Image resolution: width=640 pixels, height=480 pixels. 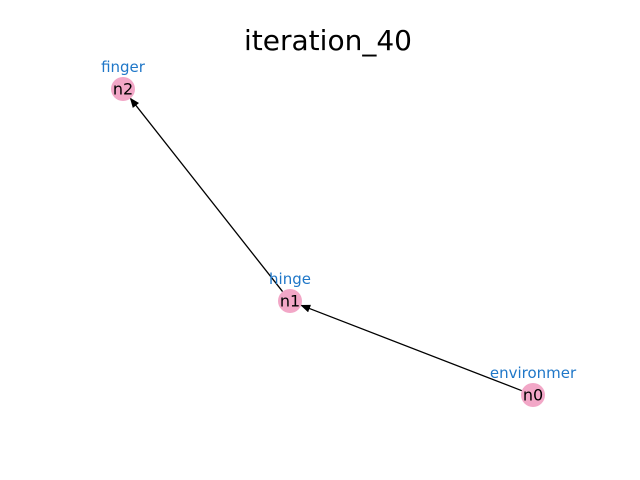 What do you see at coordinates (411, 348) in the screenshot?
I see `edge-n0-to-n1` at bounding box center [411, 348].